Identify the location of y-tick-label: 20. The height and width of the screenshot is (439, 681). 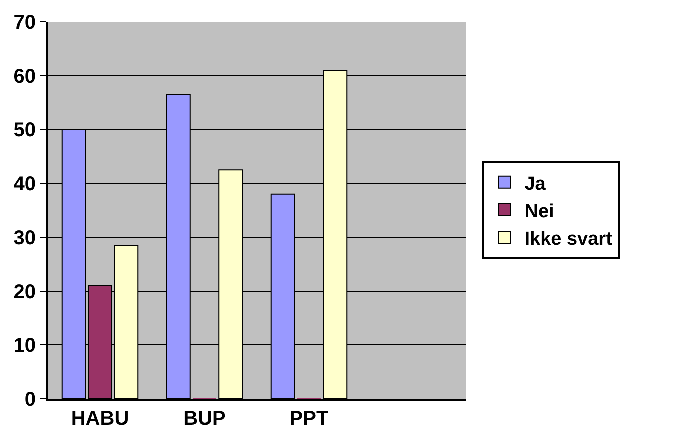
(25, 292).